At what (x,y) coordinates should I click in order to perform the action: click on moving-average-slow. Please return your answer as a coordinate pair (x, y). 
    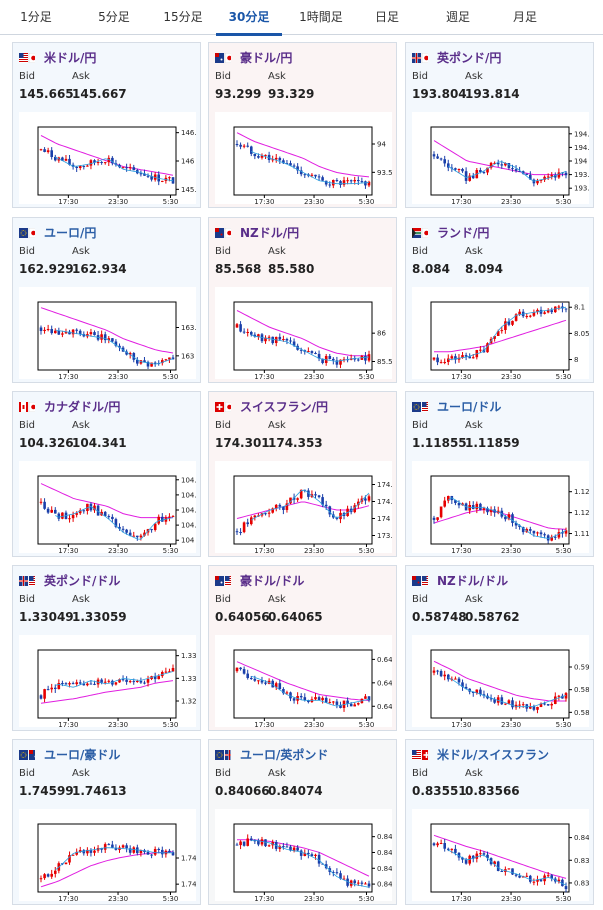
    Looking at the image, I should click on (302, 333).